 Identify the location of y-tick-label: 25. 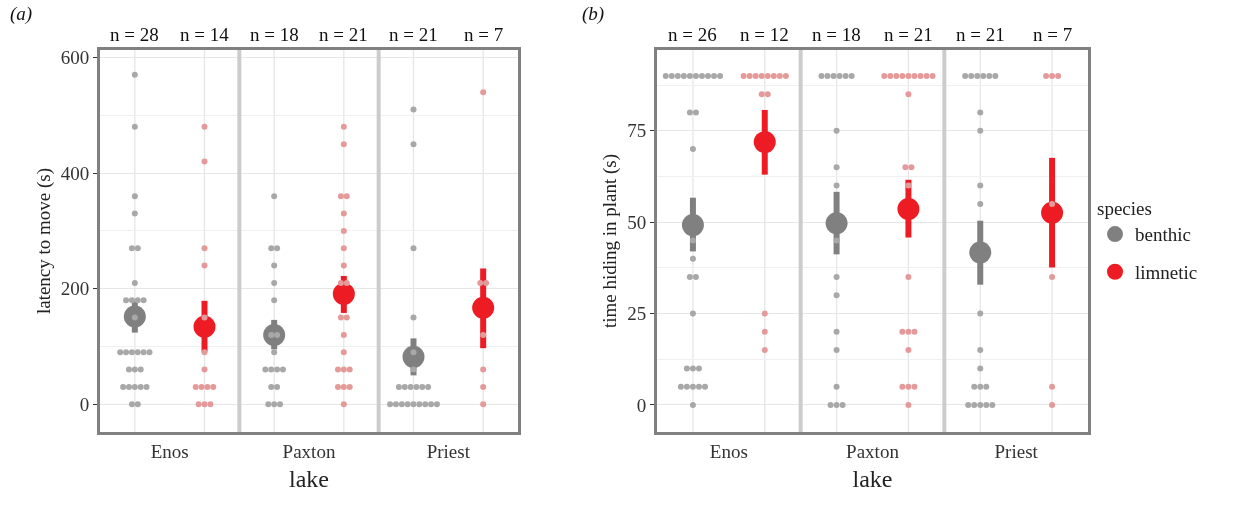
(637, 314).